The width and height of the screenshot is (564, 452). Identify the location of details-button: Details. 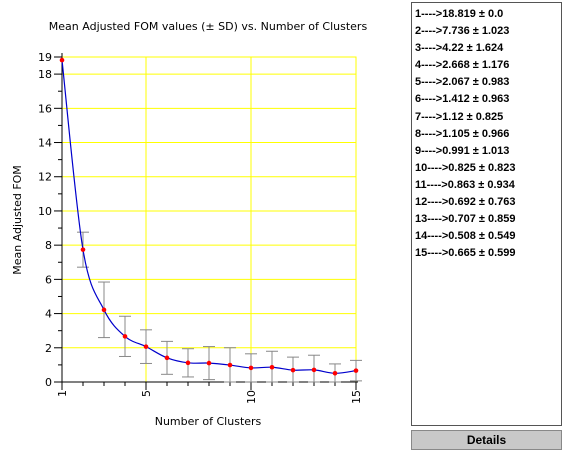
(486, 440).